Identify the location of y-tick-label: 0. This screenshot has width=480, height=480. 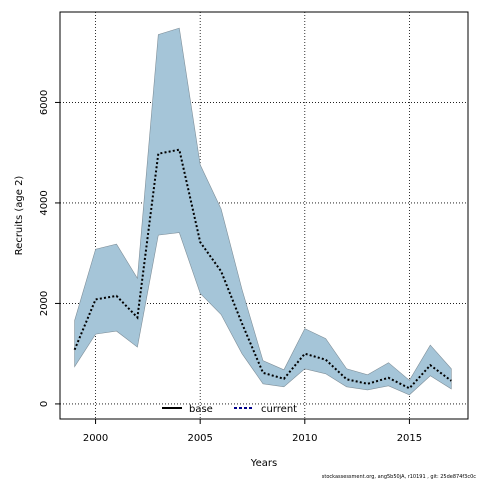
(44, 404).